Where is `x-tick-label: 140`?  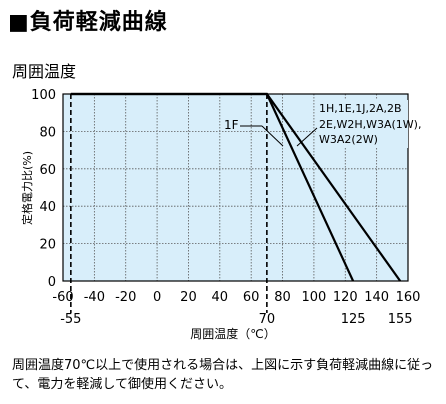
x-tick-label: 140 is located at coordinates (376, 297).